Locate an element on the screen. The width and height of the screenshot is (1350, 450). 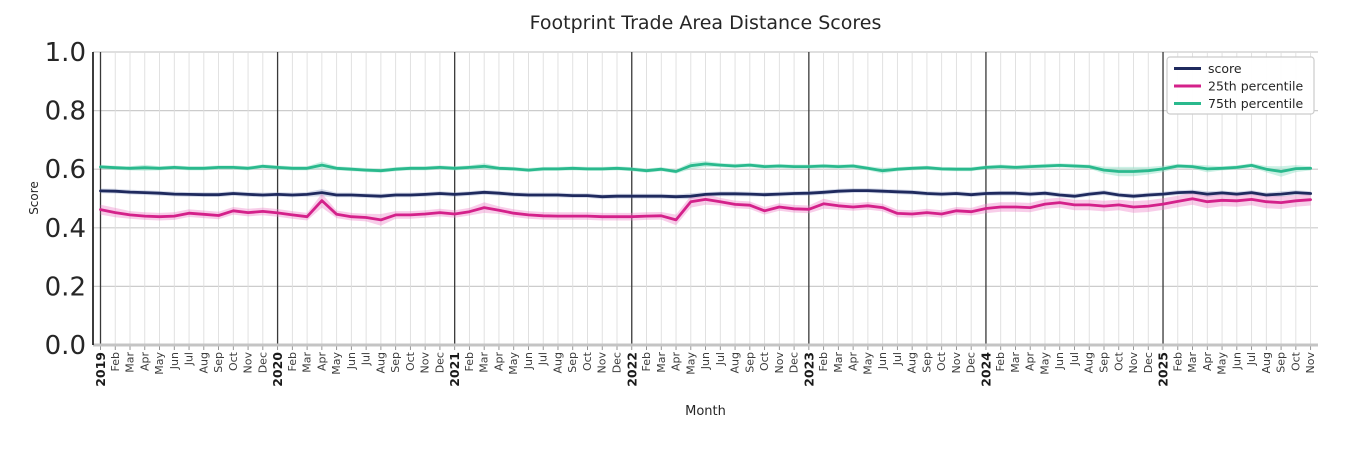
series-line-75th-percentile is located at coordinates (705, 167).